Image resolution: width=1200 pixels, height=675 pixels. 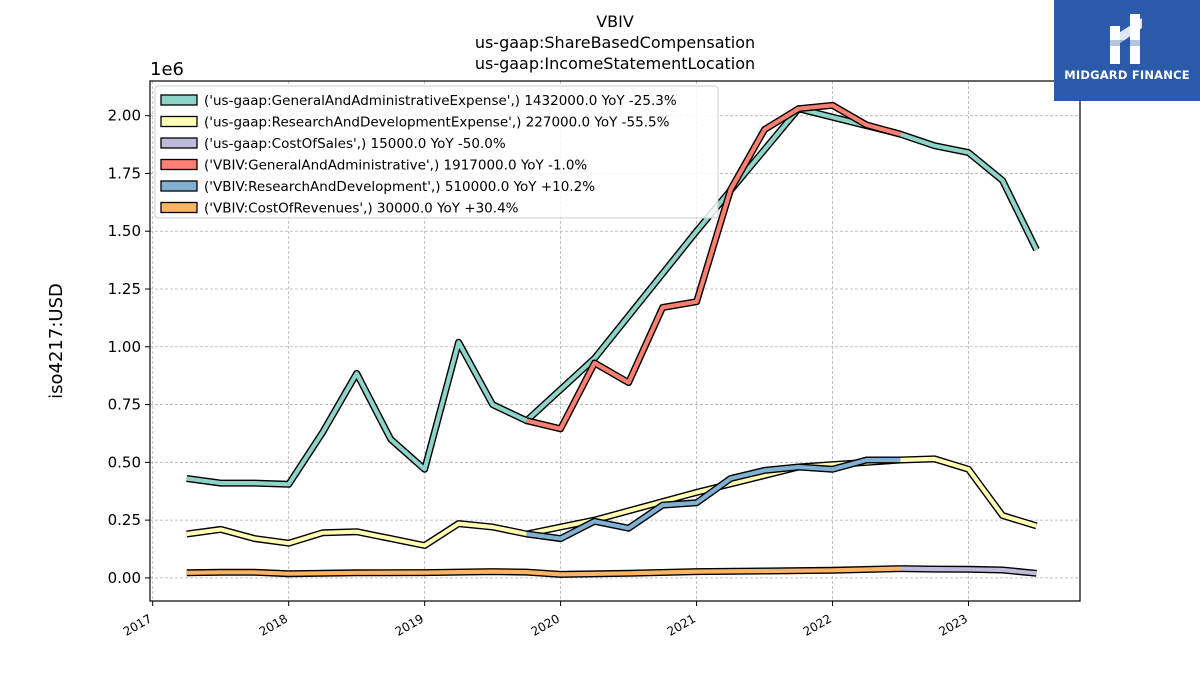 What do you see at coordinates (167, 69) in the screenshot?
I see `y-multiplier: 1e6` at bounding box center [167, 69].